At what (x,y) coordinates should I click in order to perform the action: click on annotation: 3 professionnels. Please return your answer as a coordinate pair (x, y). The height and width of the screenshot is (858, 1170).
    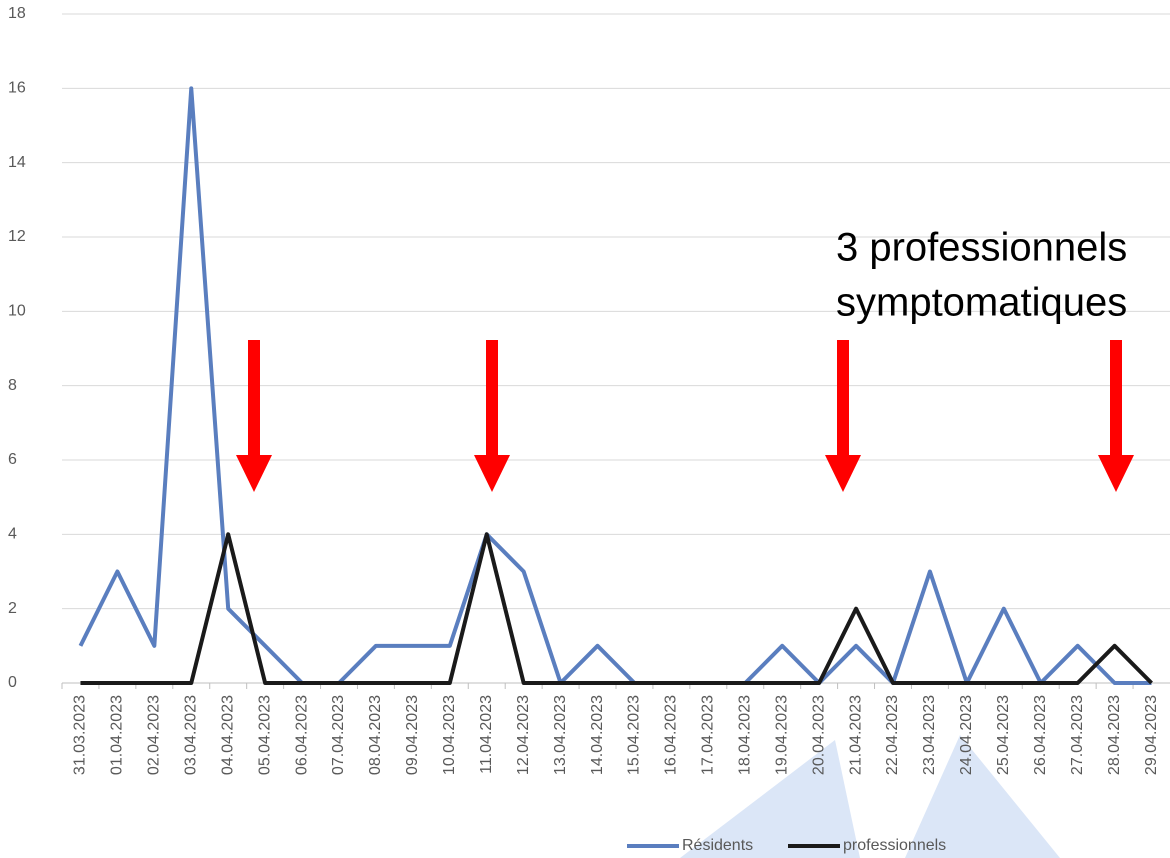
    Looking at the image, I should click on (981, 248).